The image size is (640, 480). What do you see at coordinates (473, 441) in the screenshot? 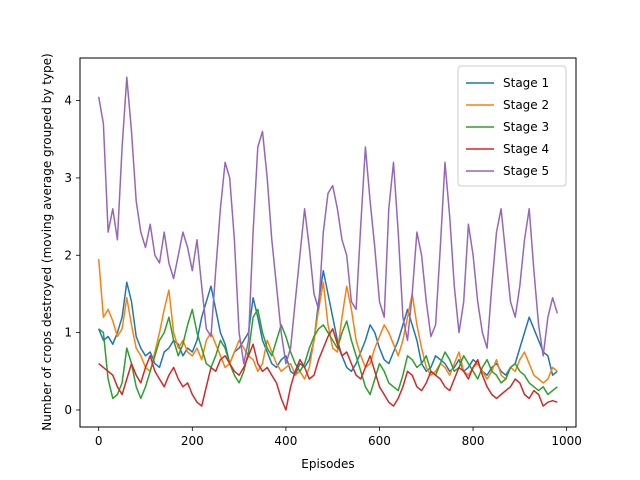
I see `x-tick-label: 800` at bounding box center [473, 441].